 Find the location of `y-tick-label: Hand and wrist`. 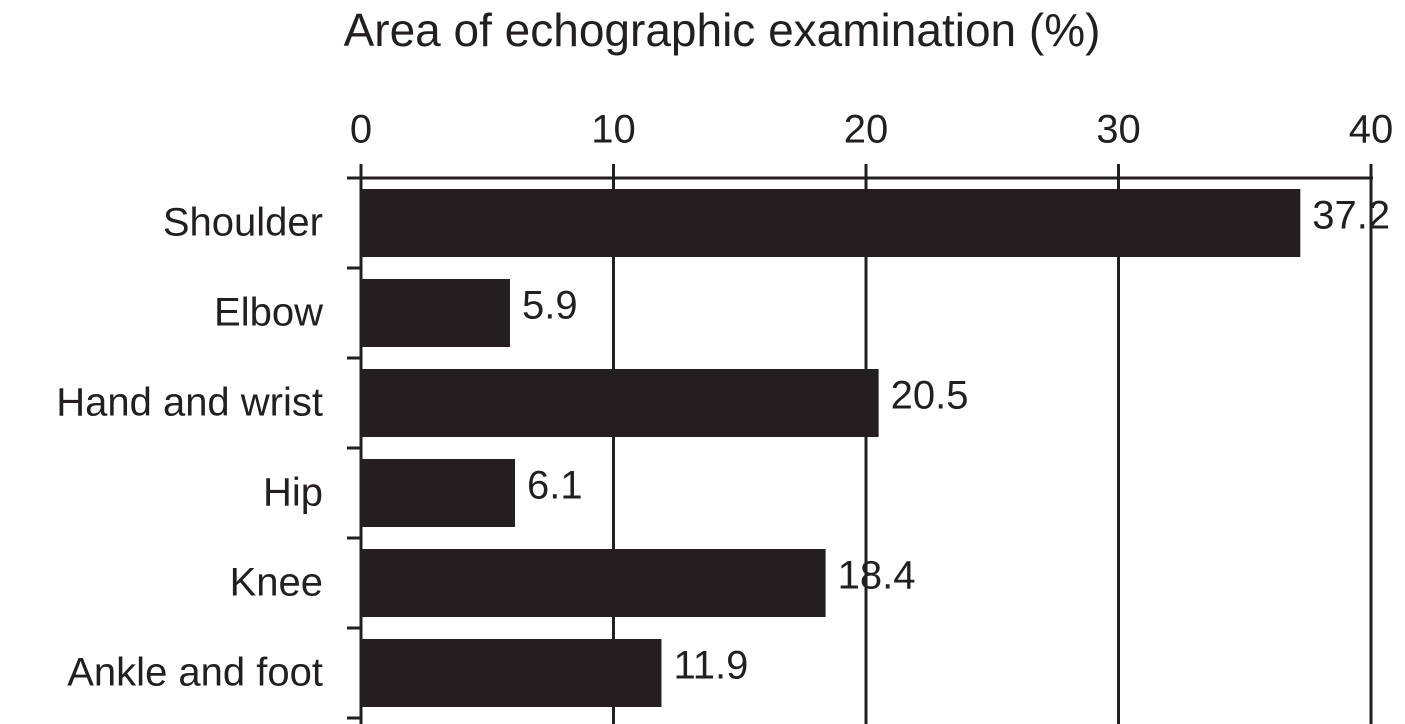

y-tick-label: Hand and wrist is located at coordinates (189, 403).